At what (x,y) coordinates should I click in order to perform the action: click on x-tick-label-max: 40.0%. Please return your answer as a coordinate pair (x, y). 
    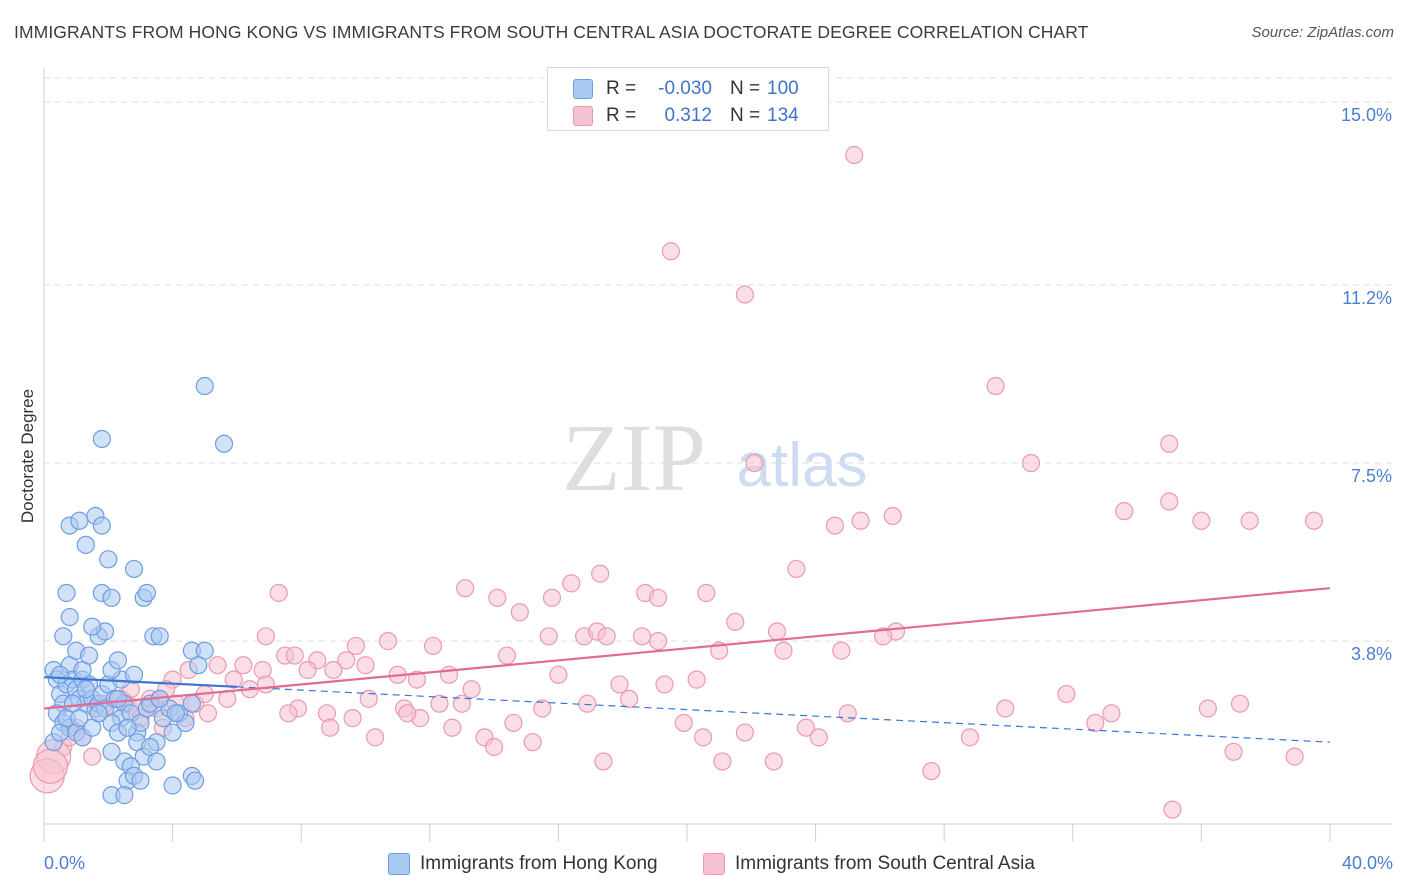
    Looking at the image, I should click on (1367, 863).